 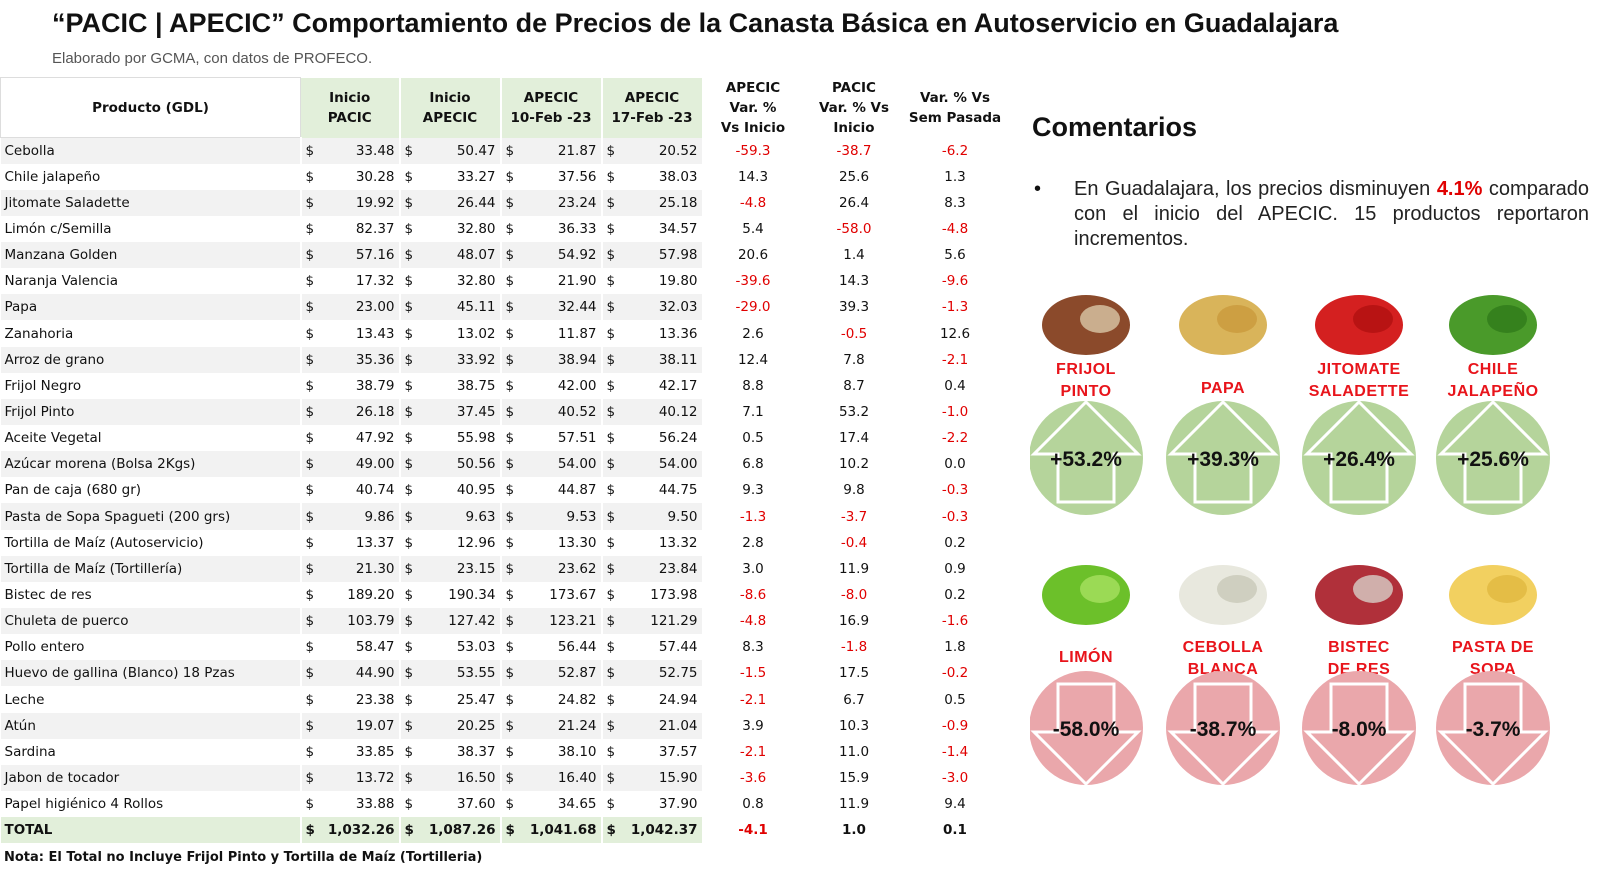 What do you see at coordinates (1359, 459) in the screenshot?
I see `change-value: +26.4%` at bounding box center [1359, 459].